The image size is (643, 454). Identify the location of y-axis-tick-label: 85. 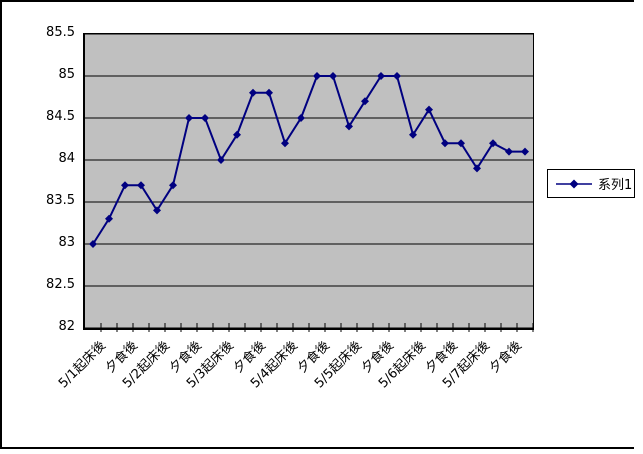
(66, 74).